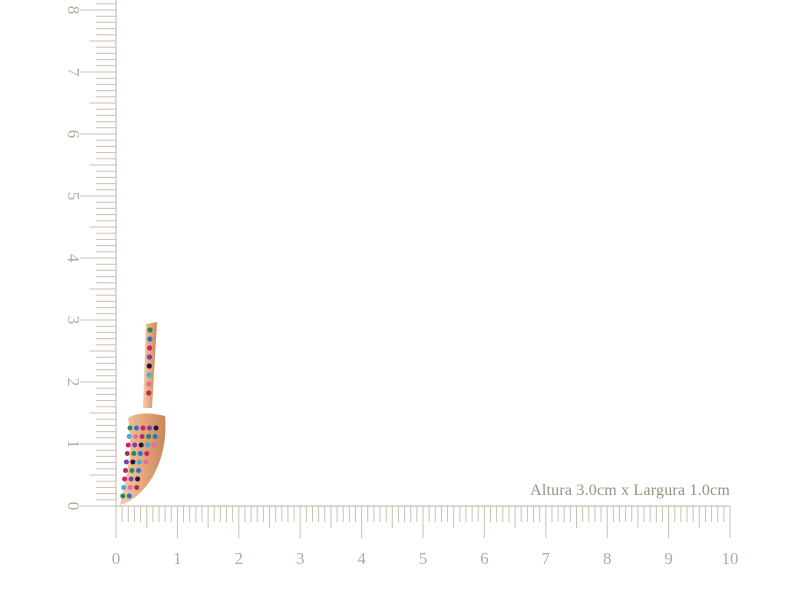 This screenshot has width=800, height=600. Describe the element at coordinates (73, 506) in the screenshot. I see `y-tick-label: 0` at that location.